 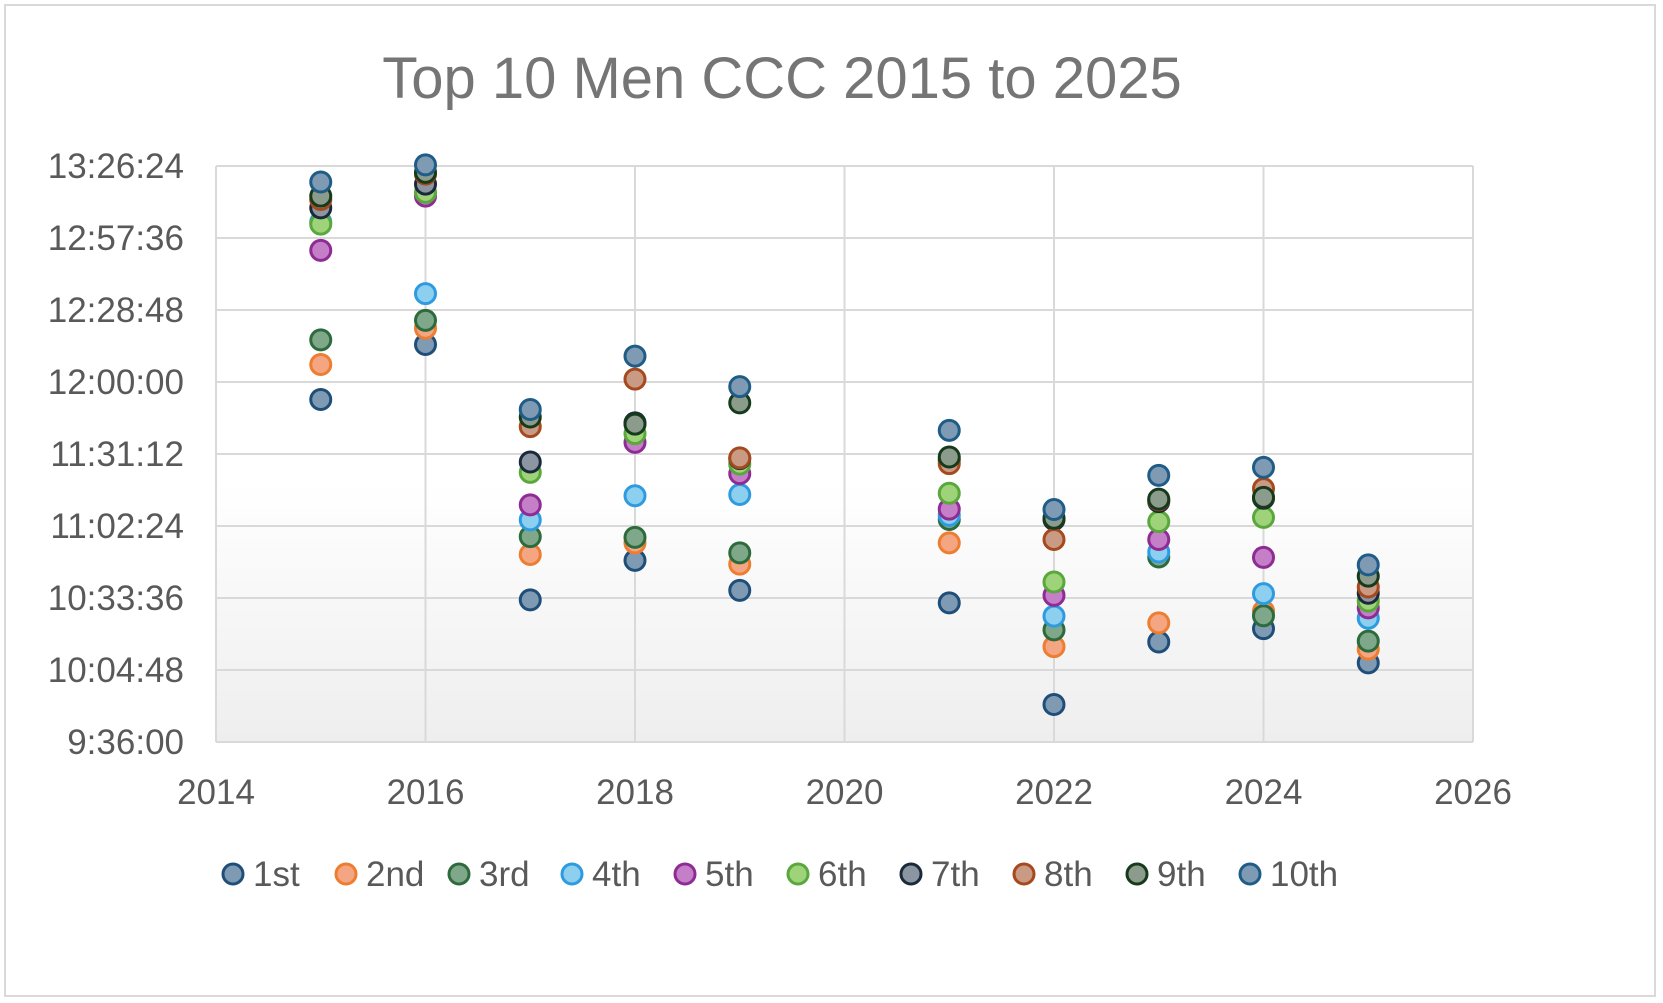 I want to click on data-point-7th-2017, so click(x=530, y=462).